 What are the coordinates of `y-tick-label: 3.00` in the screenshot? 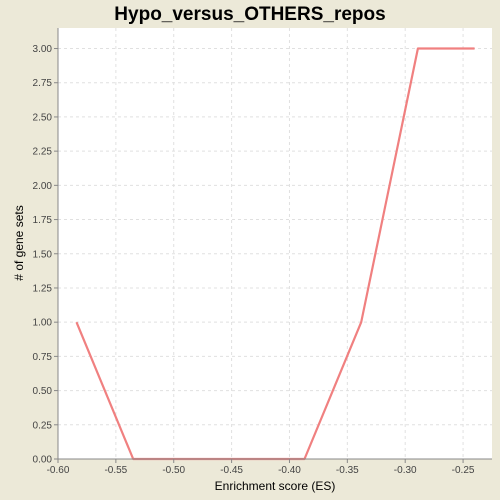 It's located at (43, 49).